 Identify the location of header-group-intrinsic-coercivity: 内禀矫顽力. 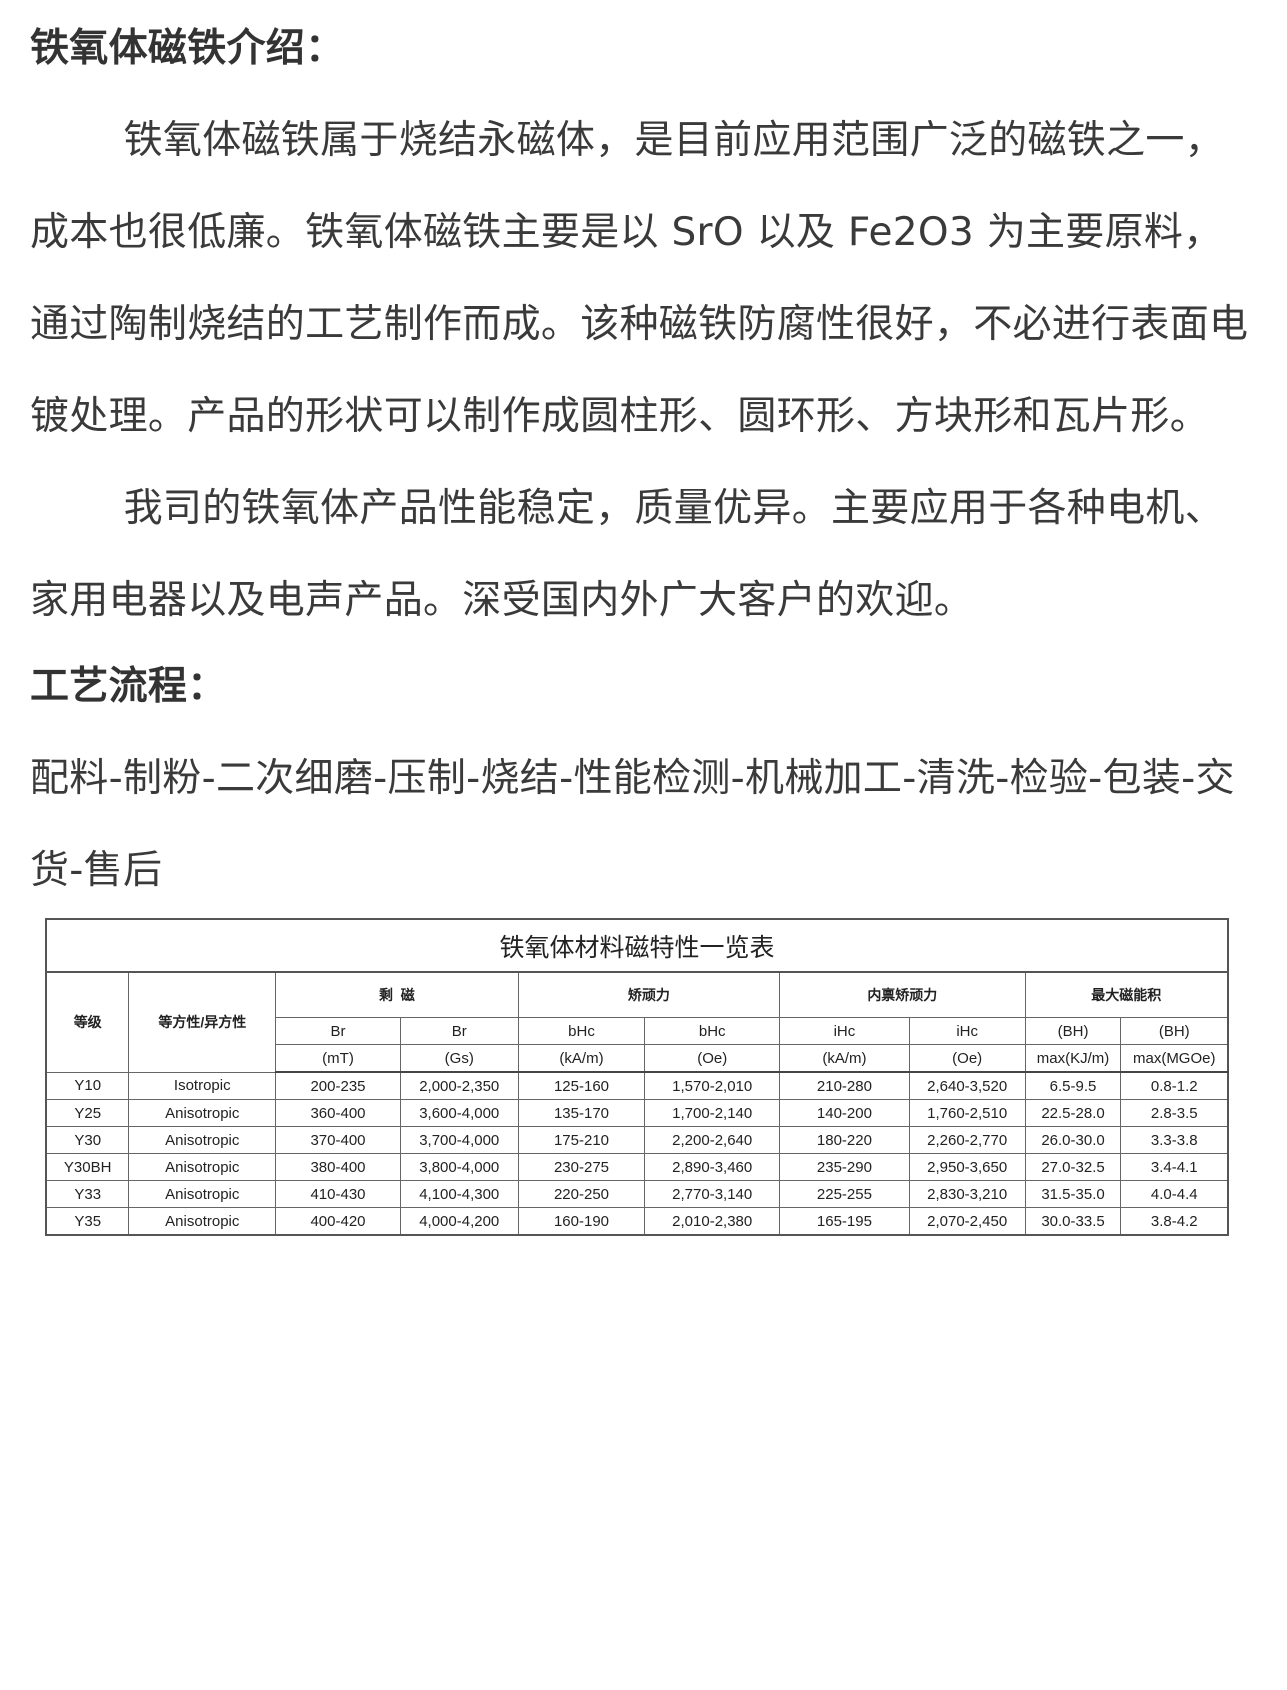
(902, 994).